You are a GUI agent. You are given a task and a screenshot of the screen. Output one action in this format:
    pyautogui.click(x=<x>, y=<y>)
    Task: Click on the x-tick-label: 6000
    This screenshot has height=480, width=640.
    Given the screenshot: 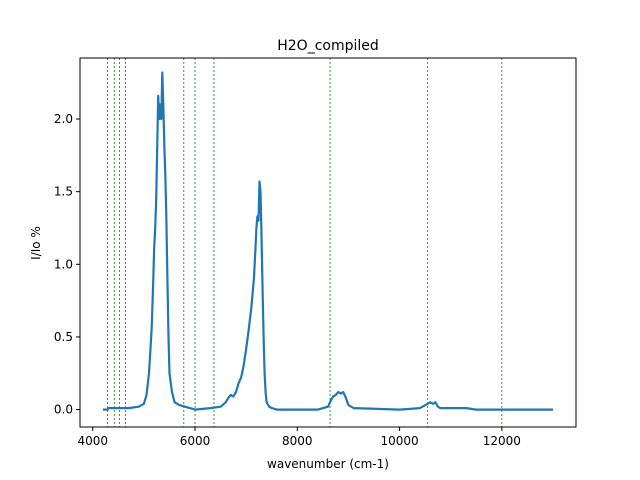 What is the action you would take?
    pyautogui.click(x=195, y=441)
    